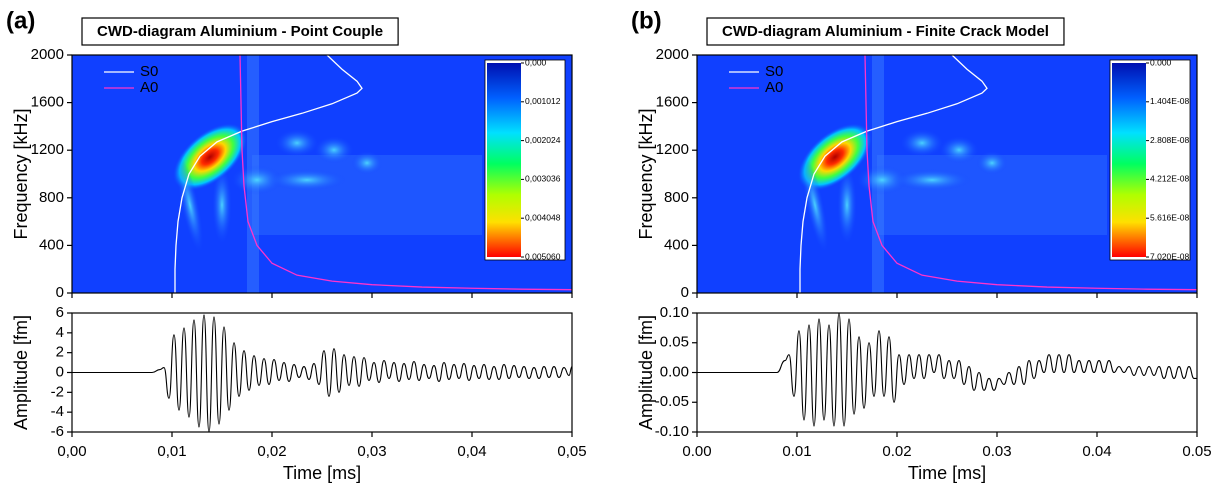  Describe the element at coordinates (371, 451) in the screenshot. I see `x-tick-label: 0,03` at that location.